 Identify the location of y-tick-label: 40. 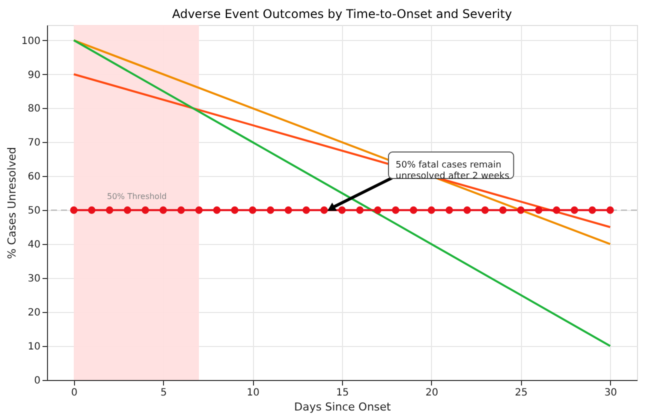
(34, 245).